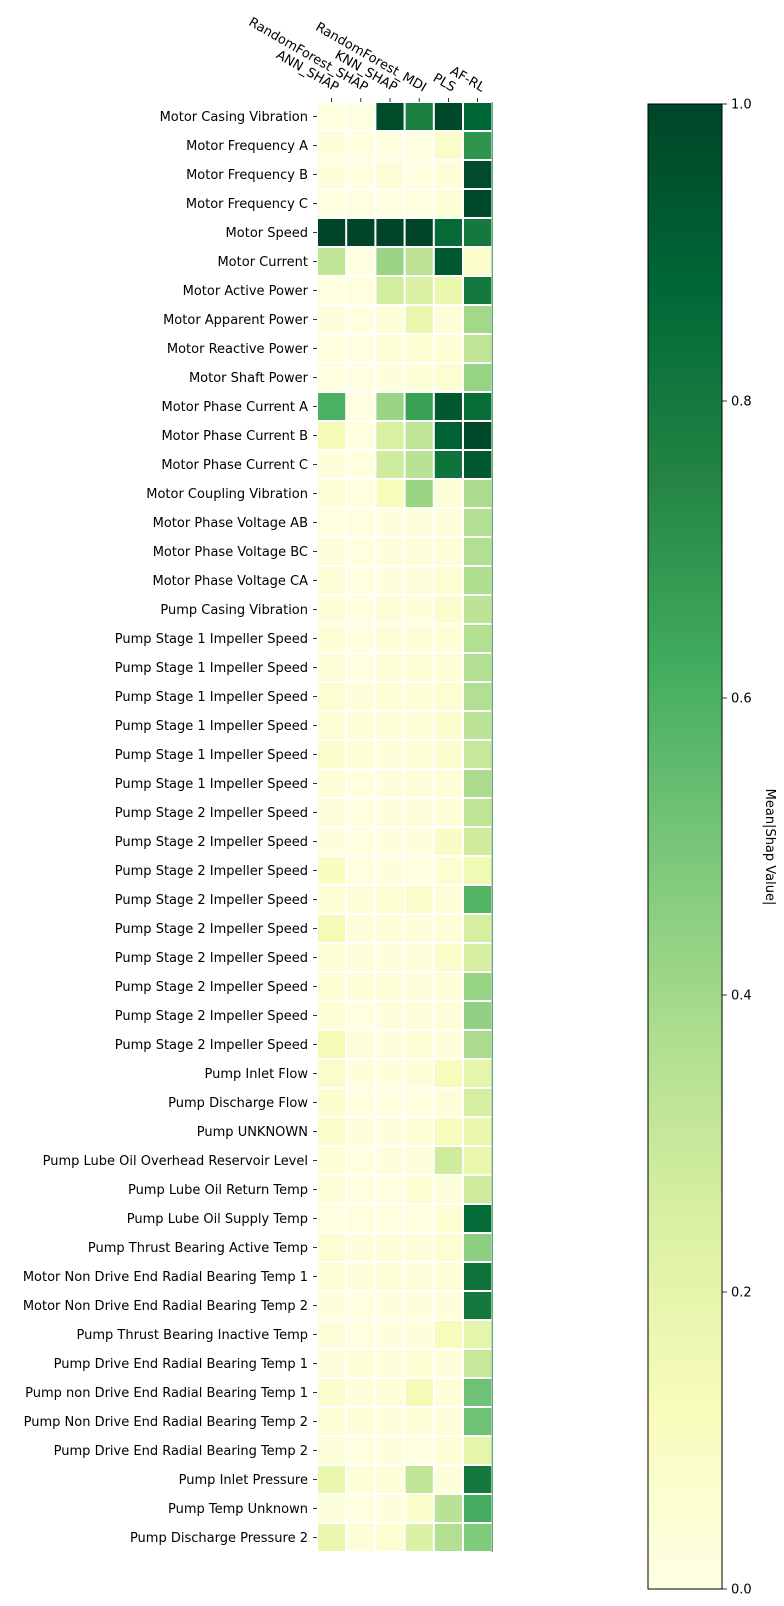 This screenshot has height=1606, width=784. I want to click on row-label: Pump Lube Oil Overhead Reservoir Level, so click(175, 1161).